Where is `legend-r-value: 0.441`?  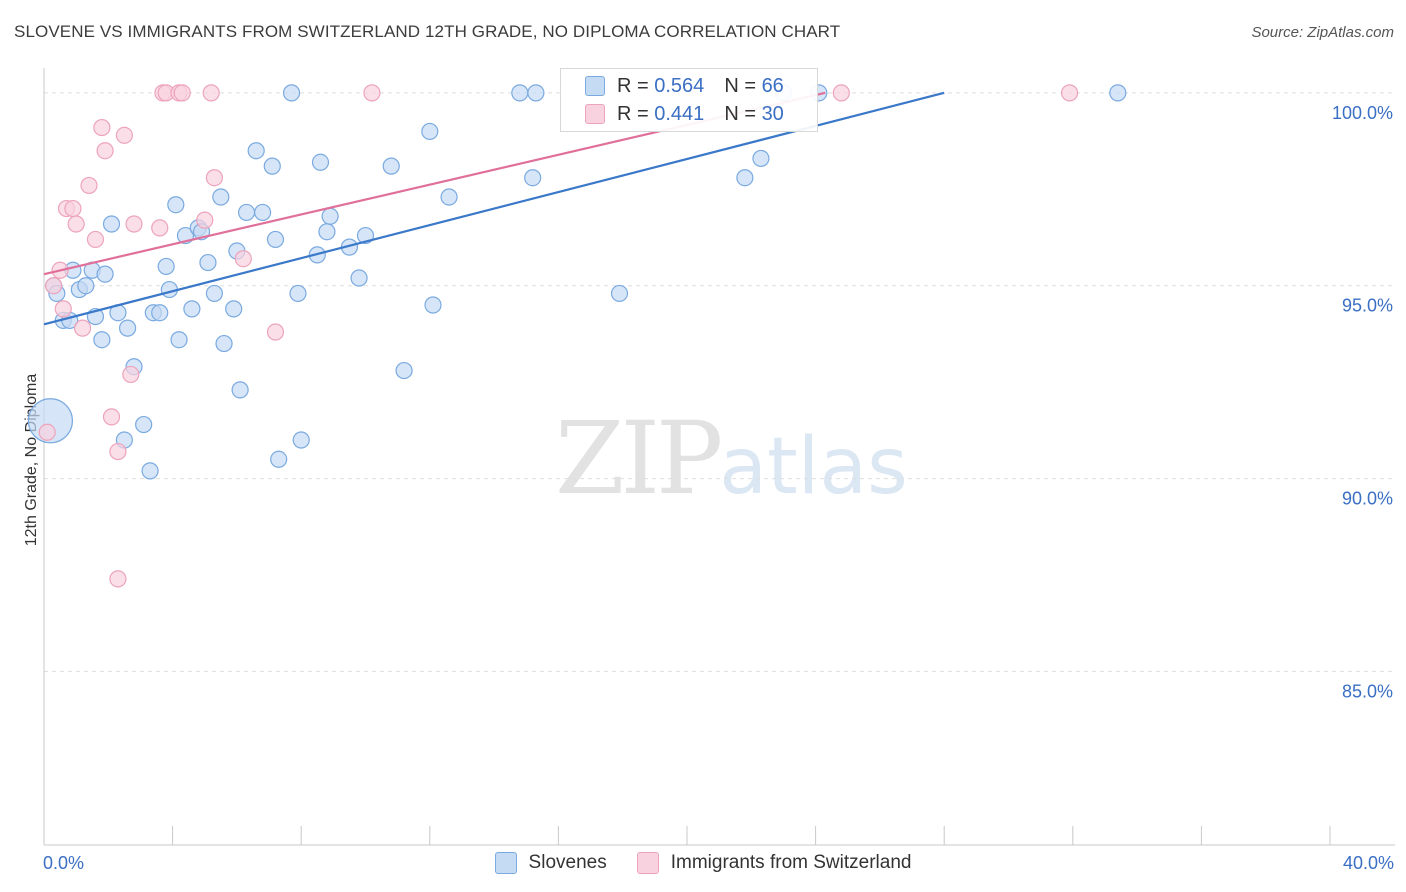
legend-r-value: 0.441 is located at coordinates (679, 113).